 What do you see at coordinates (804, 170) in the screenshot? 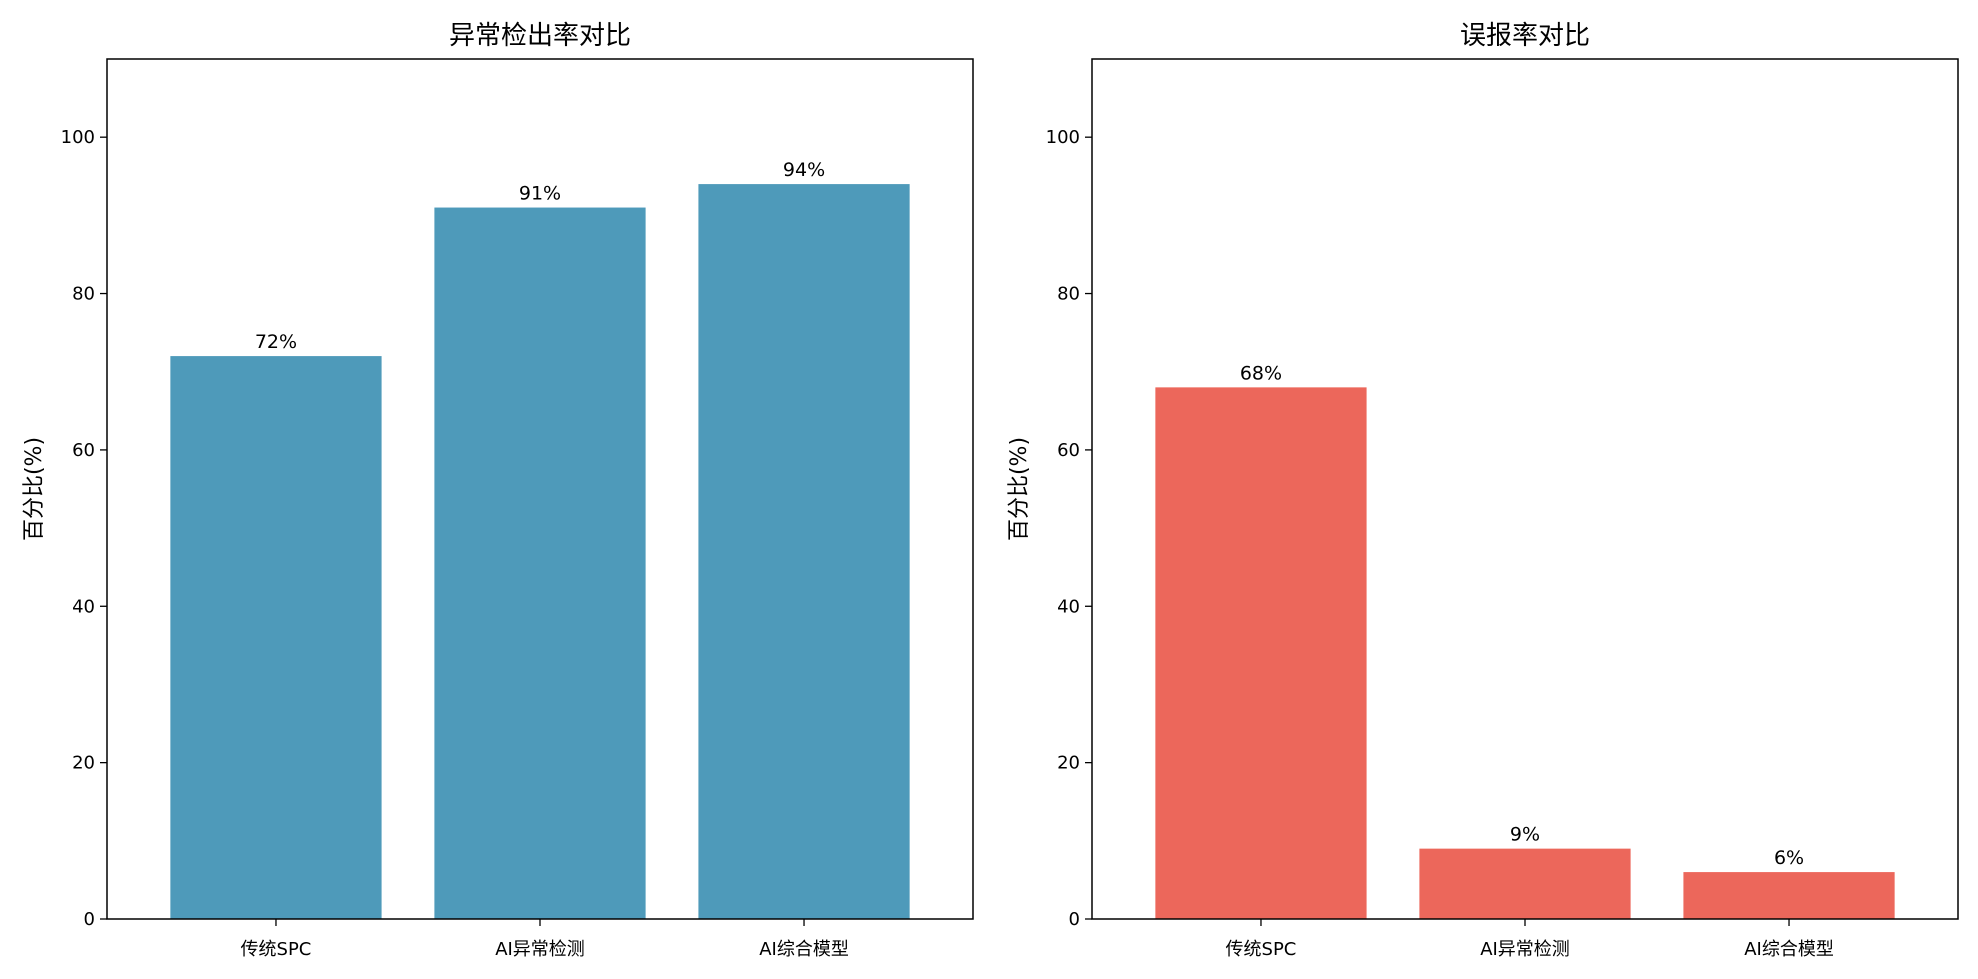
I see `bar-value-label: 94%` at bounding box center [804, 170].